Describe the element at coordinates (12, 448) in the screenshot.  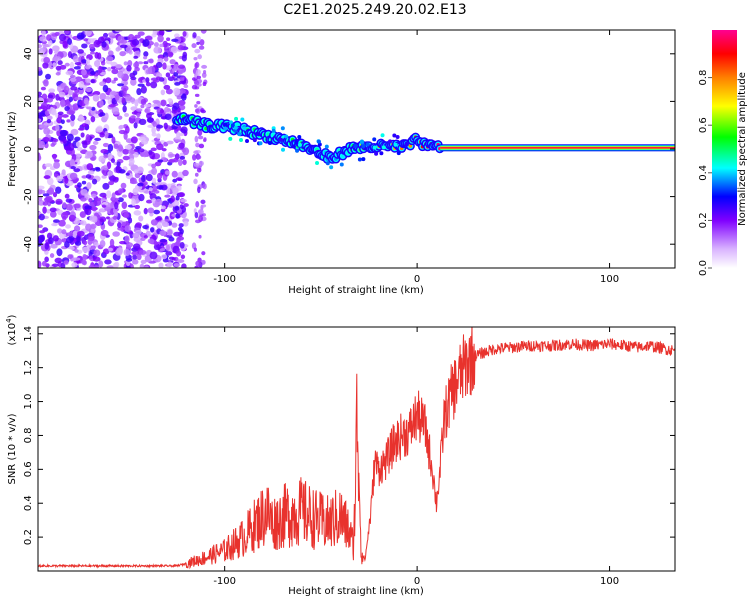
I see `snr-y-label: SNR (10 * v/v)` at that location.